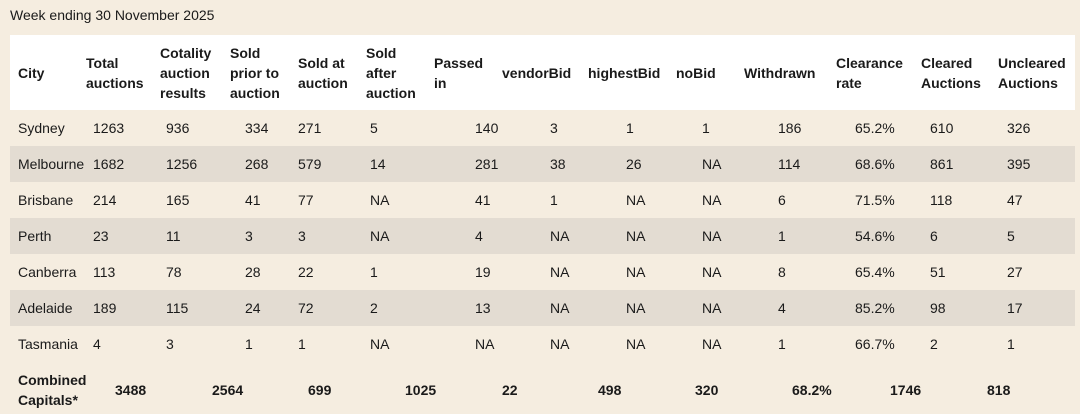 Image resolution: width=1080 pixels, height=414 pixels. Describe the element at coordinates (610, 390) in the screenshot. I see `footer-value: 498` at that location.